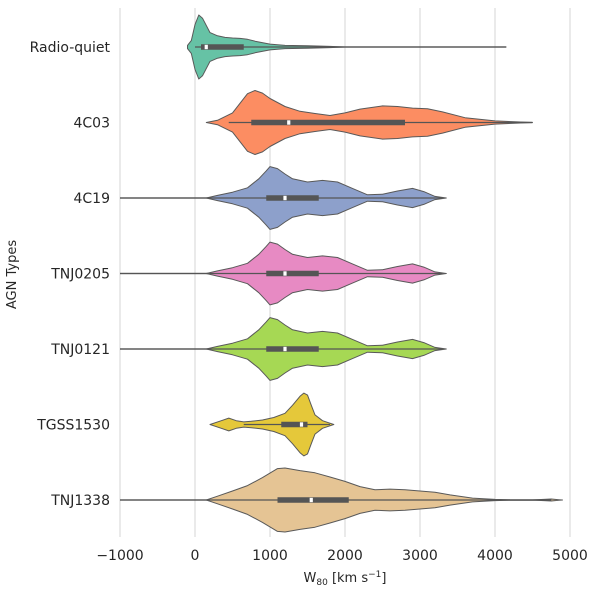  I want to click on x-tick-labels: −1000 0 1000 2000 3000 4000 5000, so click(342, 556).